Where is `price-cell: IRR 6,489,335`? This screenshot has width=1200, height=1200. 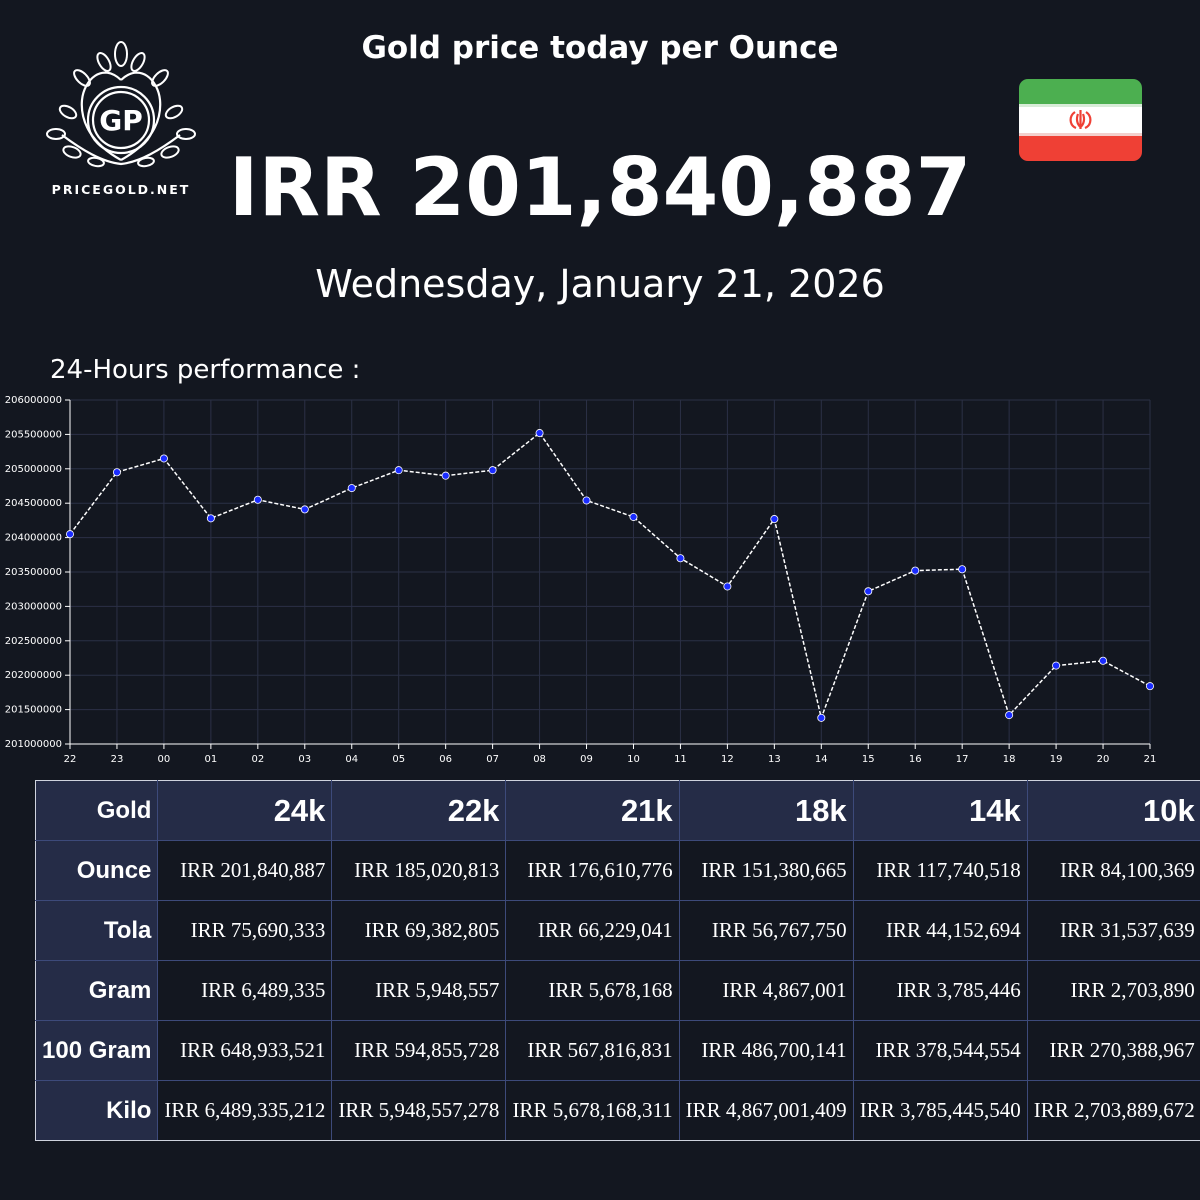
price-cell: IRR 6,489,335 is located at coordinates (245, 990).